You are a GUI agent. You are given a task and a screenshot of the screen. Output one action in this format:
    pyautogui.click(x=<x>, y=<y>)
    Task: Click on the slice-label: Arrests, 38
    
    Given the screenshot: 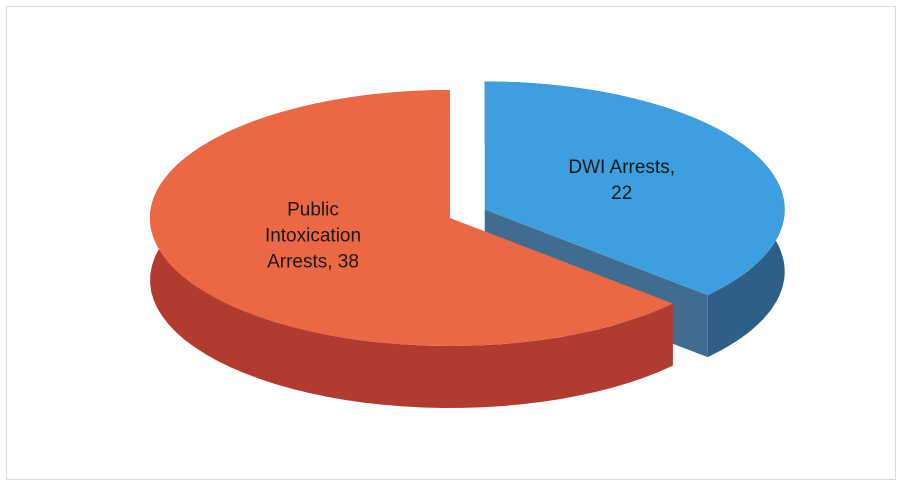 What is the action you would take?
    pyautogui.click(x=313, y=261)
    